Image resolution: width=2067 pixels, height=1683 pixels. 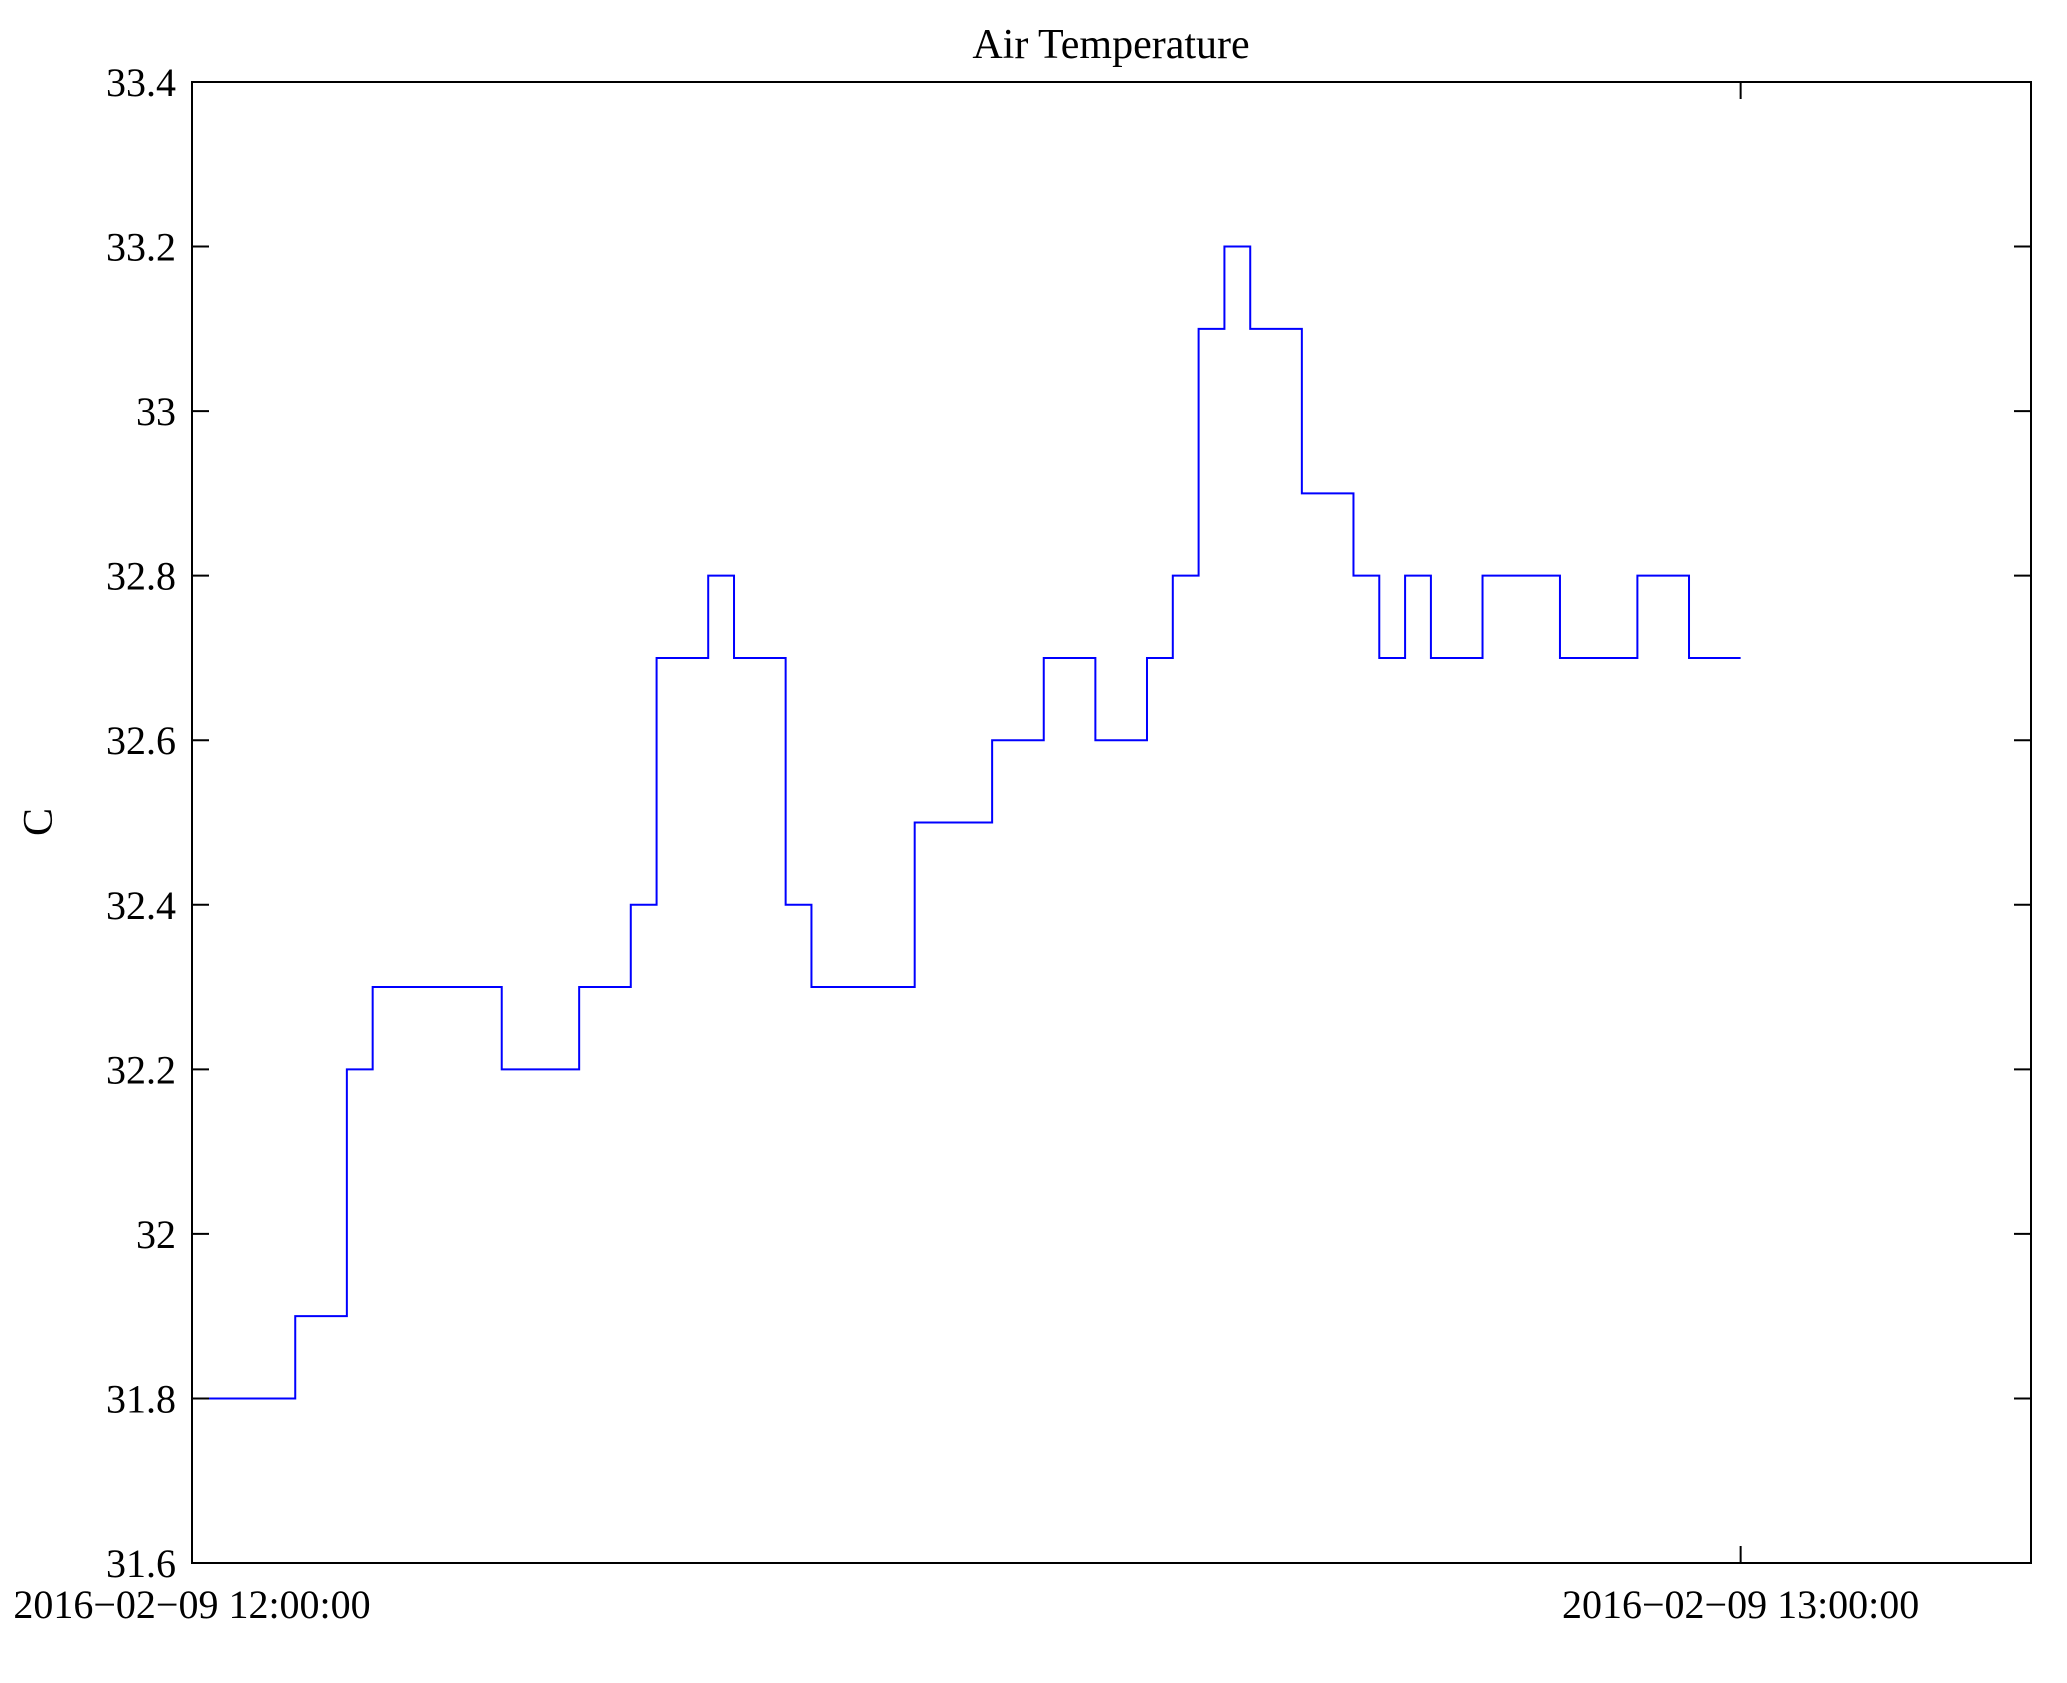 What do you see at coordinates (141, 1563) in the screenshot?
I see `y-tick-label: 31.6` at bounding box center [141, 1563].